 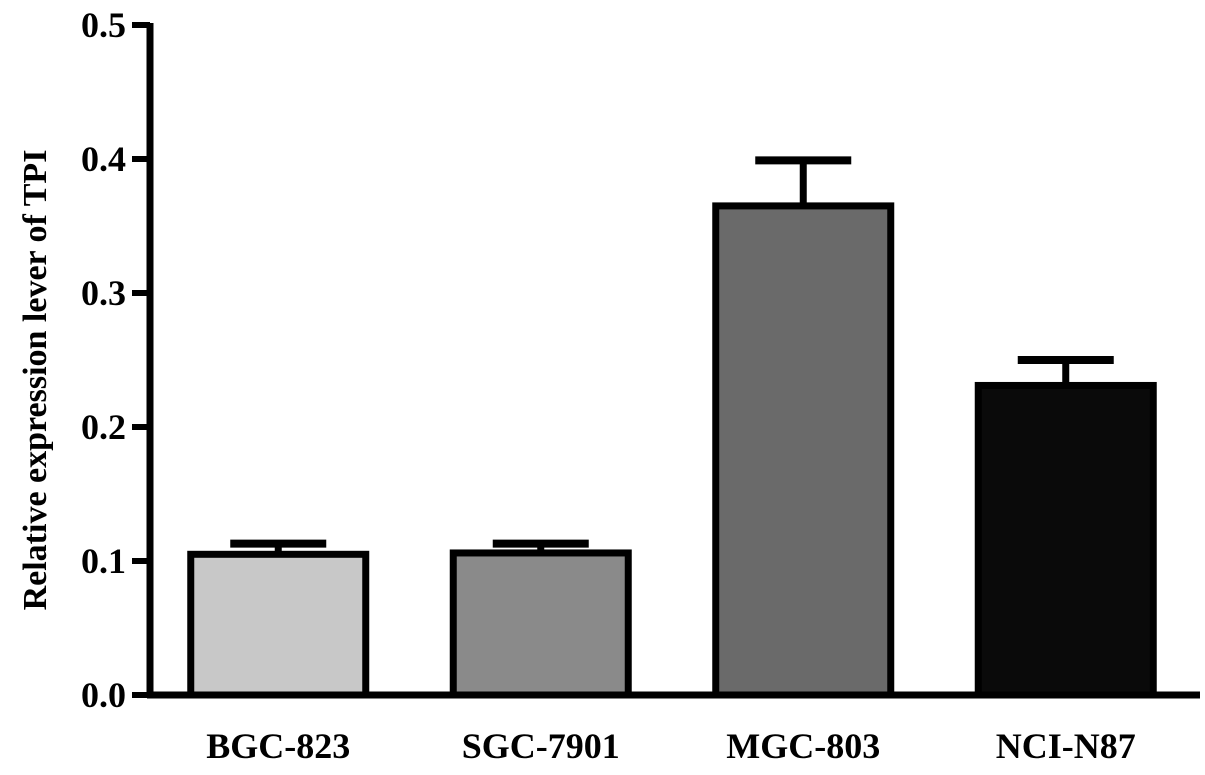 What do you see at coordinates (541, 746) in the screenshot?
I see `x-category-label: SGC-7901` at bounding box center [541, 746].